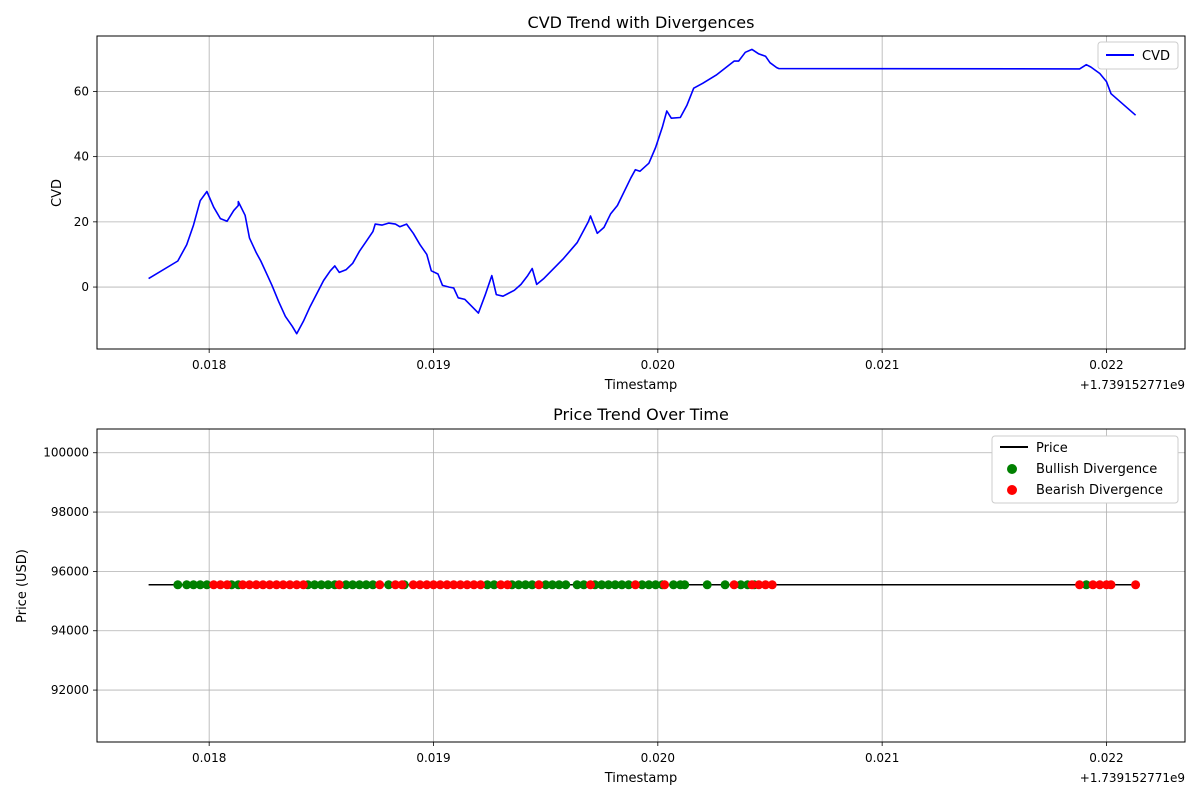 This screenshot has width=1200, height=804. Describe the element at coordinates (1012, 490) in the screenshot. I see `bearish-legend-swatch` at that location.